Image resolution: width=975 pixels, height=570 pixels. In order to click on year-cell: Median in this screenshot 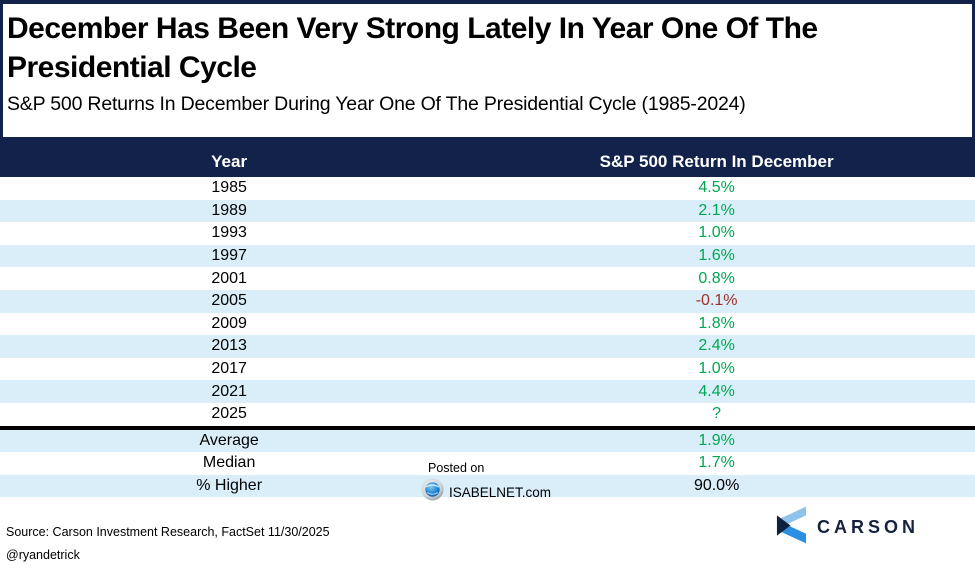, I will do `click(229, 463)`.